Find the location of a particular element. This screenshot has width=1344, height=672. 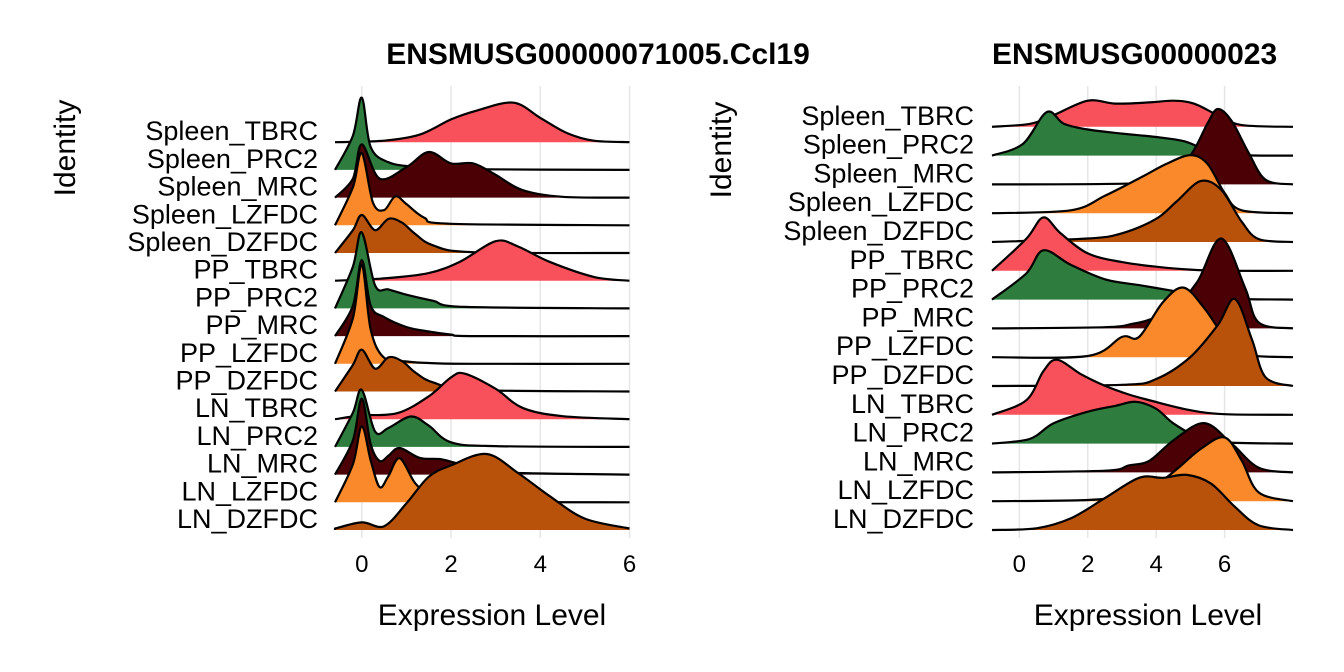

ridge-PP_MRC is located at coordinates (1142, 283).